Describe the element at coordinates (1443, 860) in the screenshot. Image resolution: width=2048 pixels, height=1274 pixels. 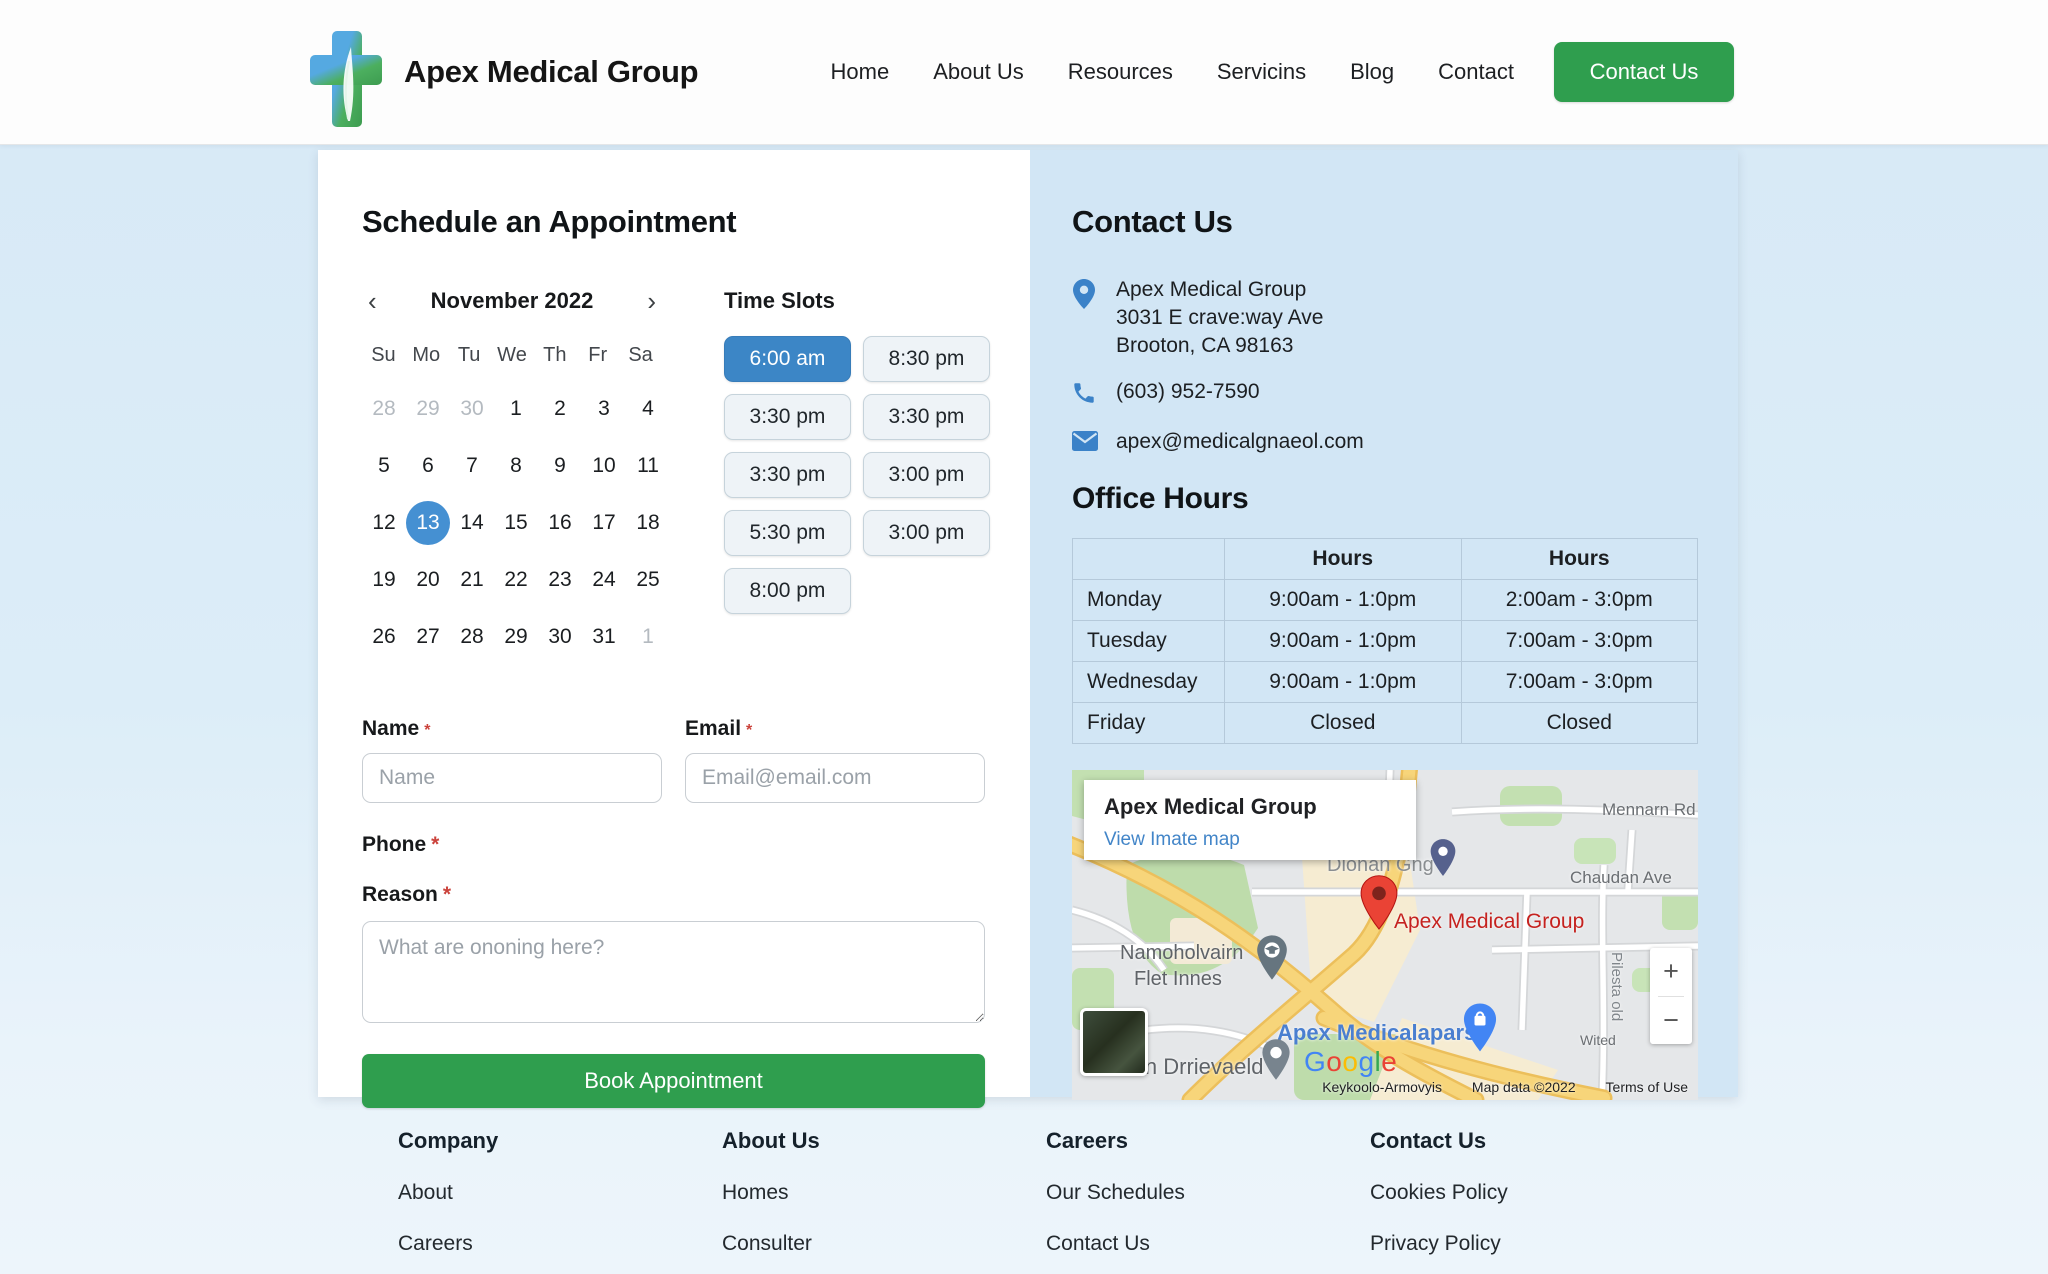
I see `map-pin-icon` at that location.